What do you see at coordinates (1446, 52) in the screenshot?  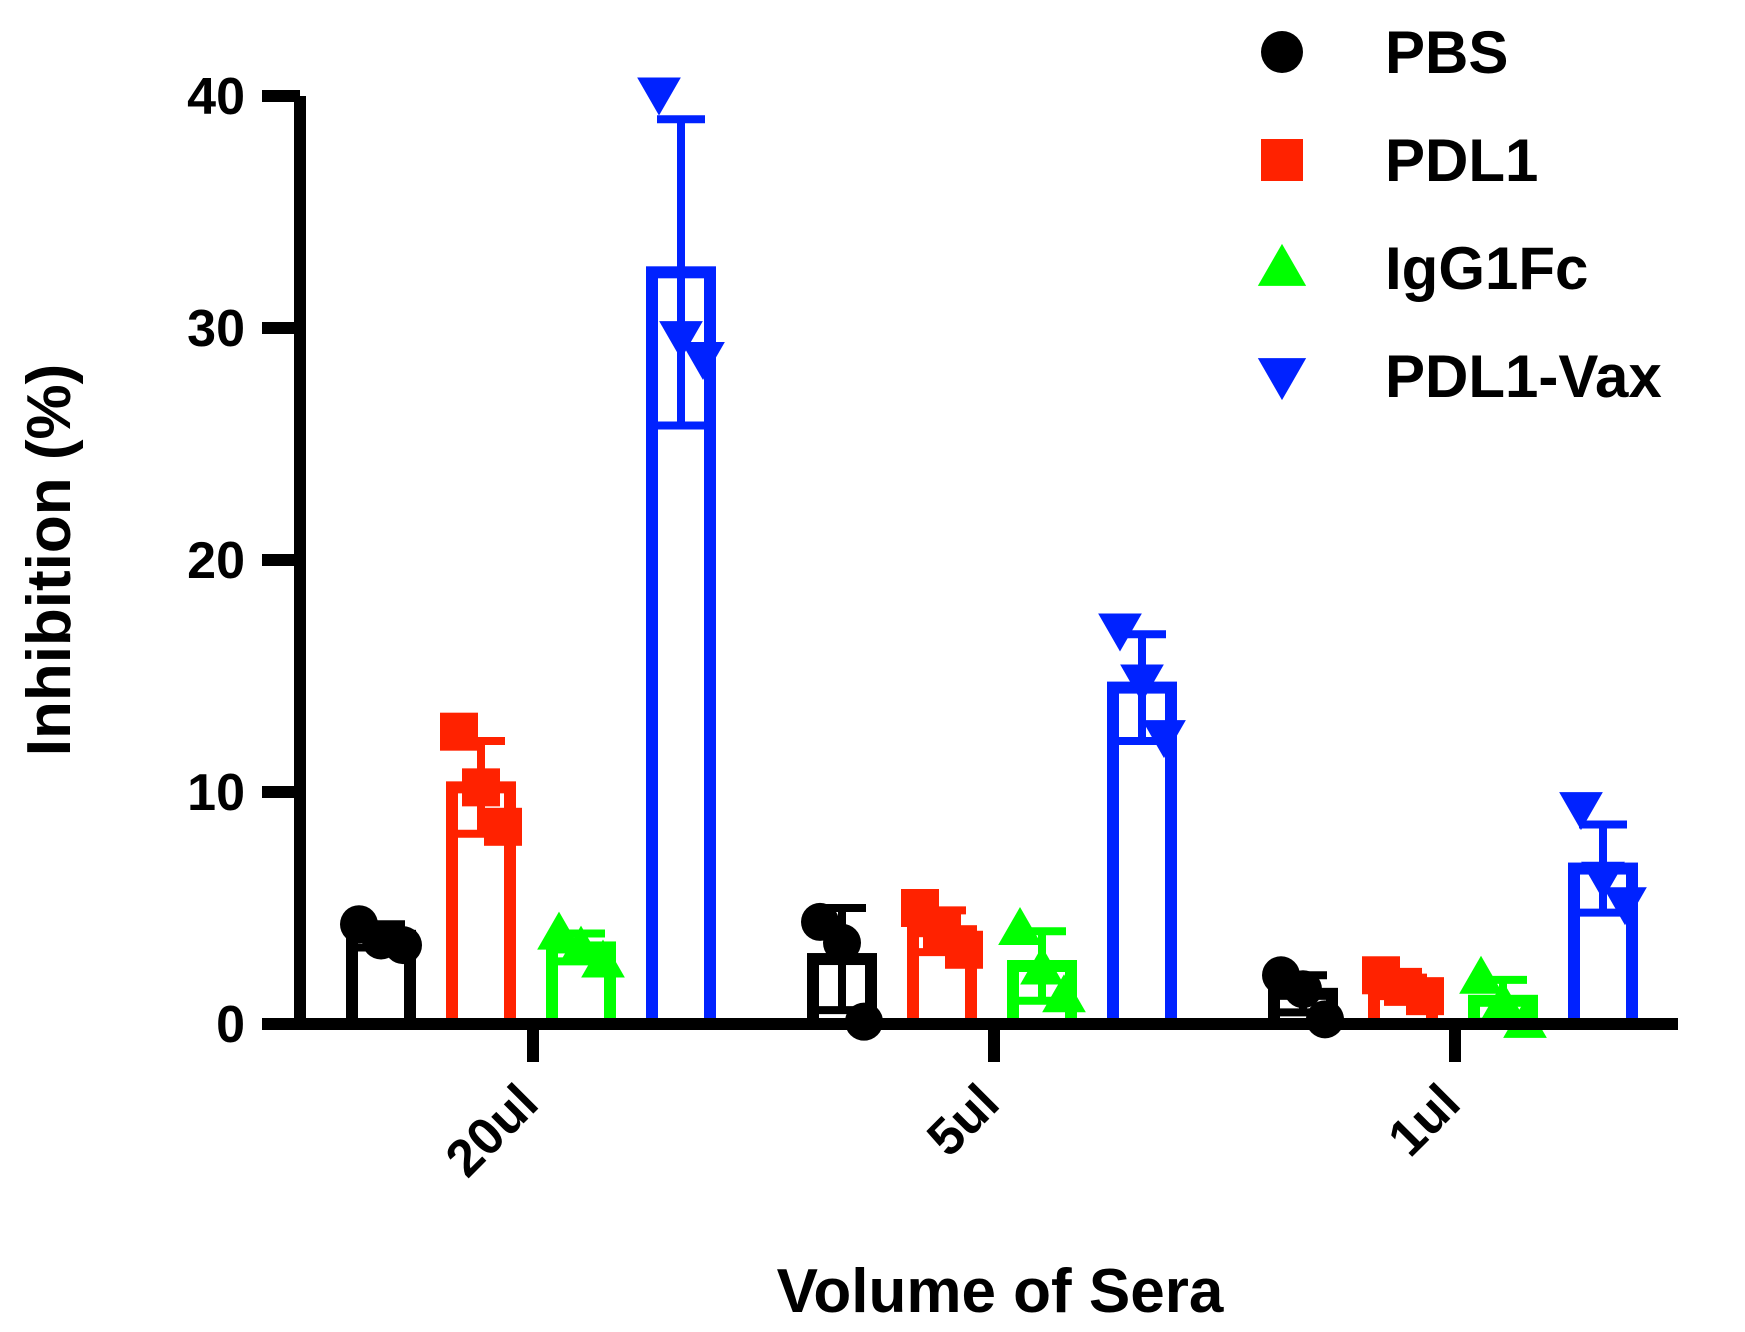 I see `legend-label-pbs: PBS` at bounding box center [1446, 52].